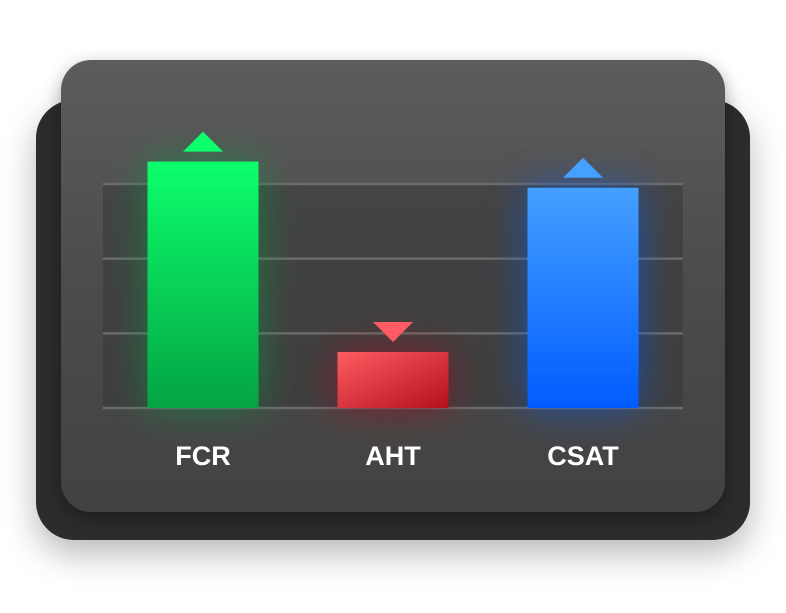 The width and height of the screenshot is (786, 613). What do you see at coordinates (203, 284) in the screenshot?
I see `bar-fcr` at bounding box center [203, 284].